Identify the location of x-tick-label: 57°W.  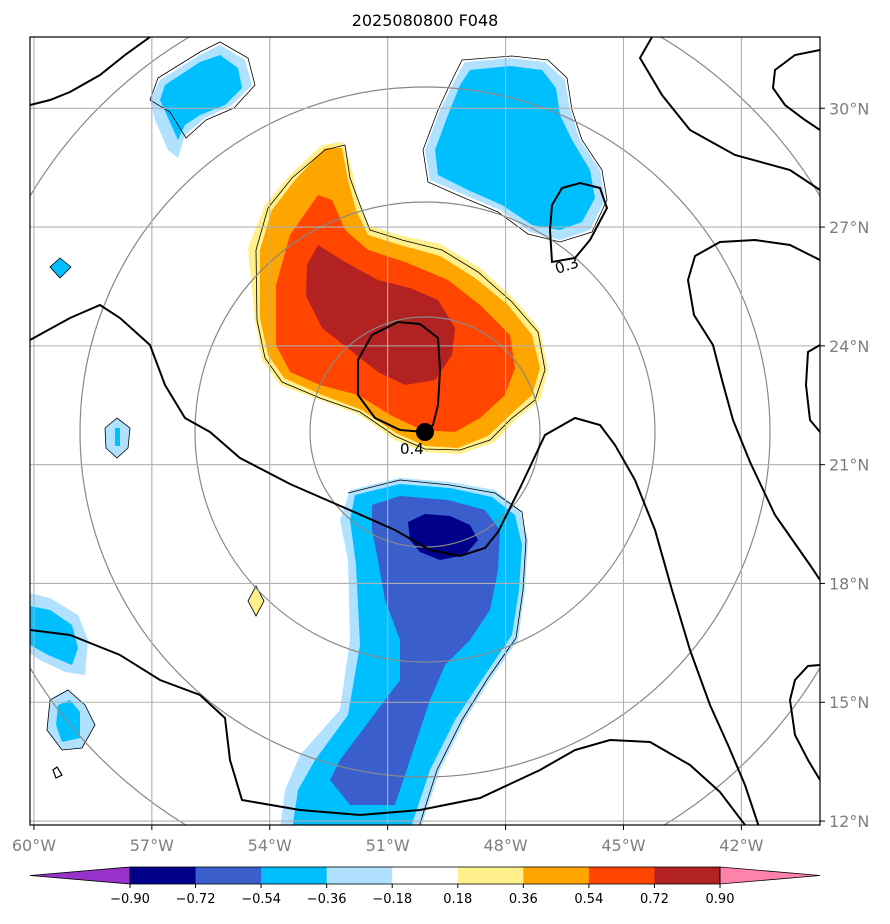
(152, 845).